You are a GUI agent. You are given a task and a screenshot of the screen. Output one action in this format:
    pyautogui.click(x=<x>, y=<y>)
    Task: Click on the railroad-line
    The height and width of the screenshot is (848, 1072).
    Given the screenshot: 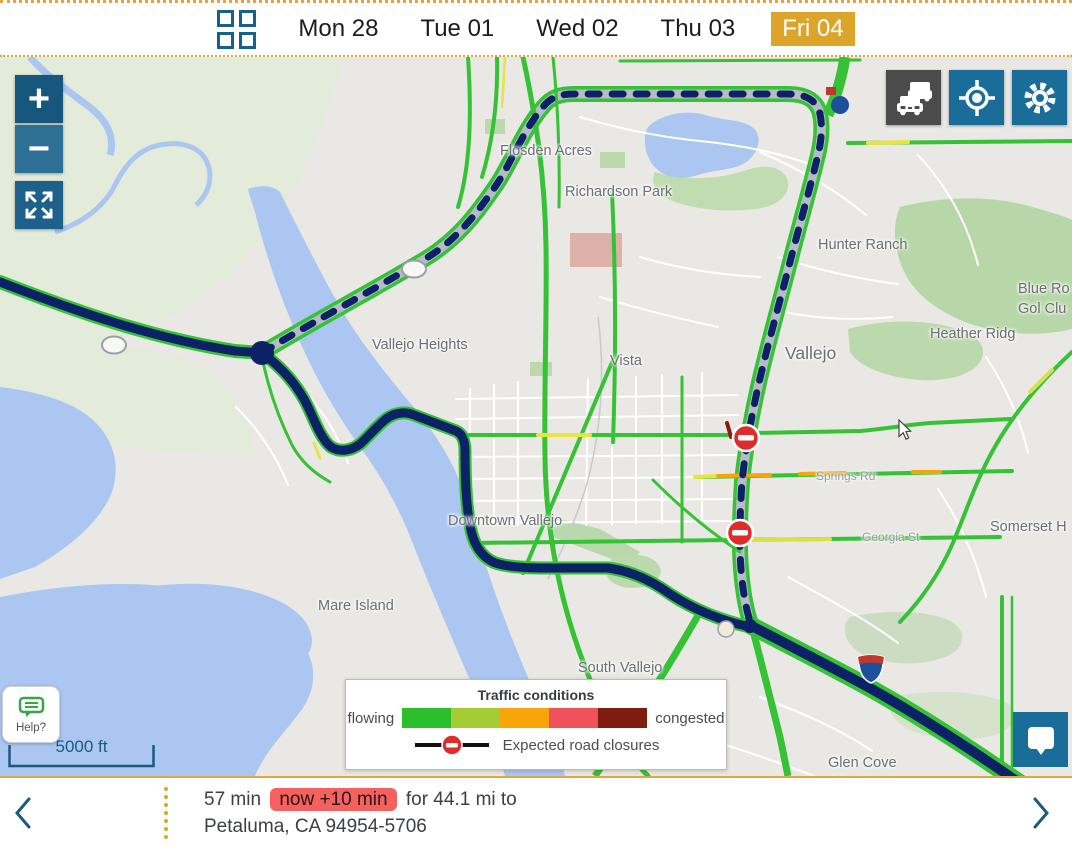 What is the action you would take?
    pyautogui.click(x=575, y=448)
    